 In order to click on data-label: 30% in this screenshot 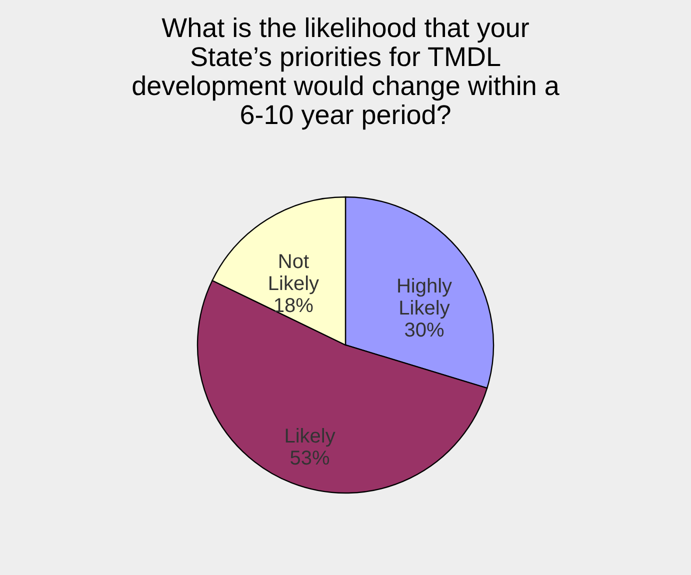, I will do `click(424, 331)`.